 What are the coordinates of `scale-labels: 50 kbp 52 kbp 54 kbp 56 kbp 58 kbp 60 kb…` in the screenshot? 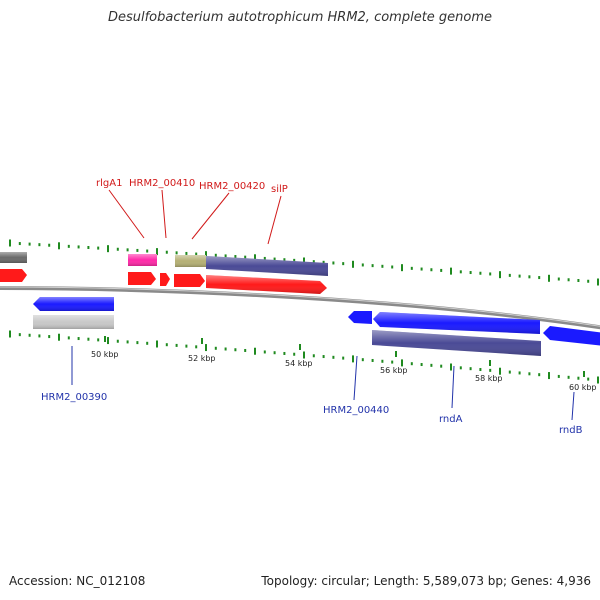 It's located at (344, 364).